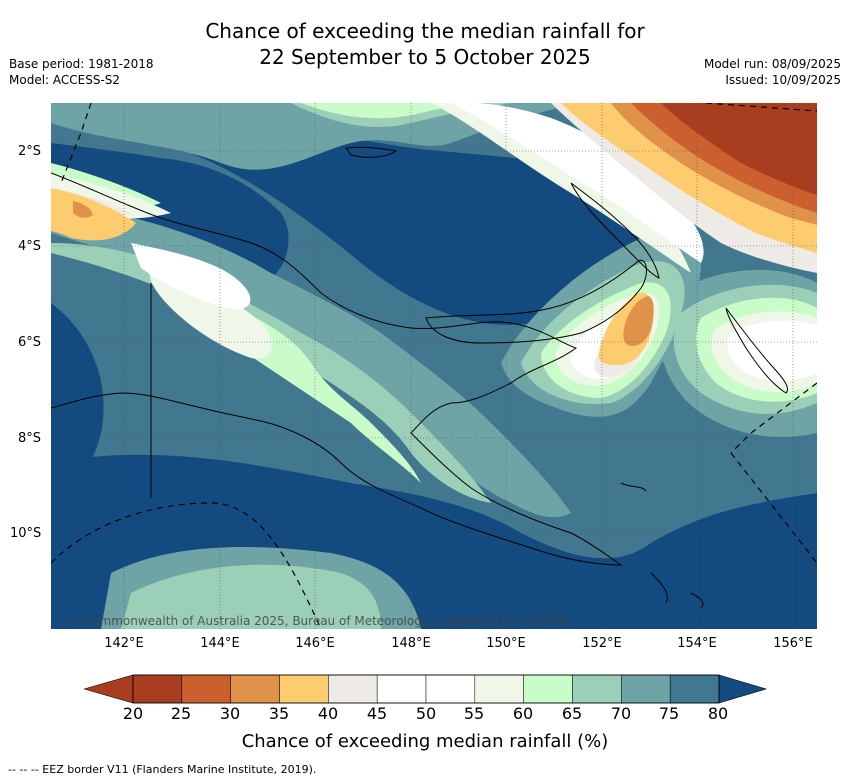 The width and height of the screenshot is (850, 781). I want to click on cbar-tick-70: 70, so click(621, 713).